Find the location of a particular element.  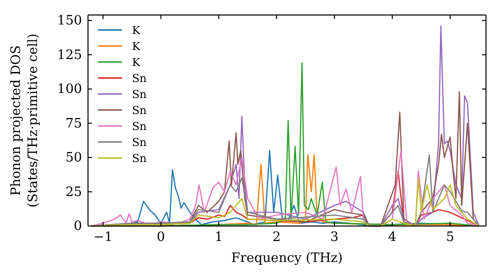

y-tick-label: 100 is located at coordinates (69, 90).